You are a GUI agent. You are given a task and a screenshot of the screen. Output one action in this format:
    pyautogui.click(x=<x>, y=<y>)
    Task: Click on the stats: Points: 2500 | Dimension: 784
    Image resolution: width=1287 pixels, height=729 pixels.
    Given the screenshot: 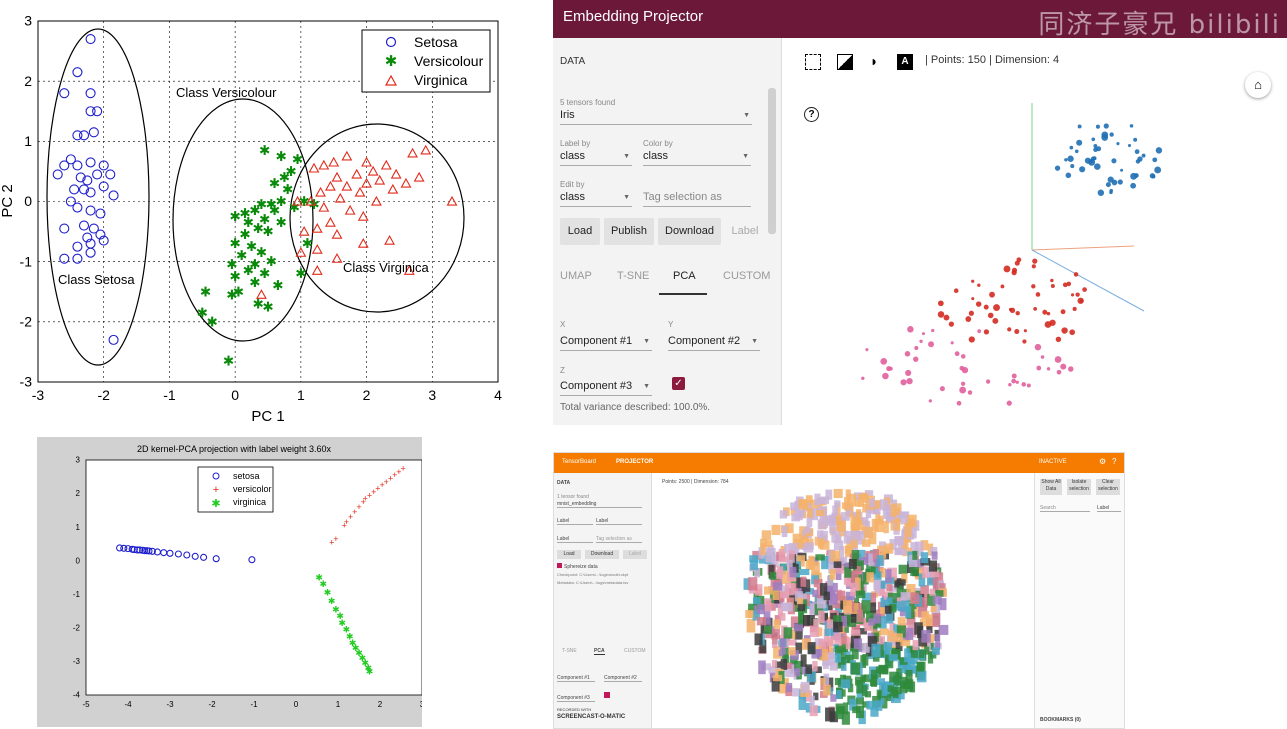 What is the action you would take?
    pyautogui.click(x=695, y=482)
    